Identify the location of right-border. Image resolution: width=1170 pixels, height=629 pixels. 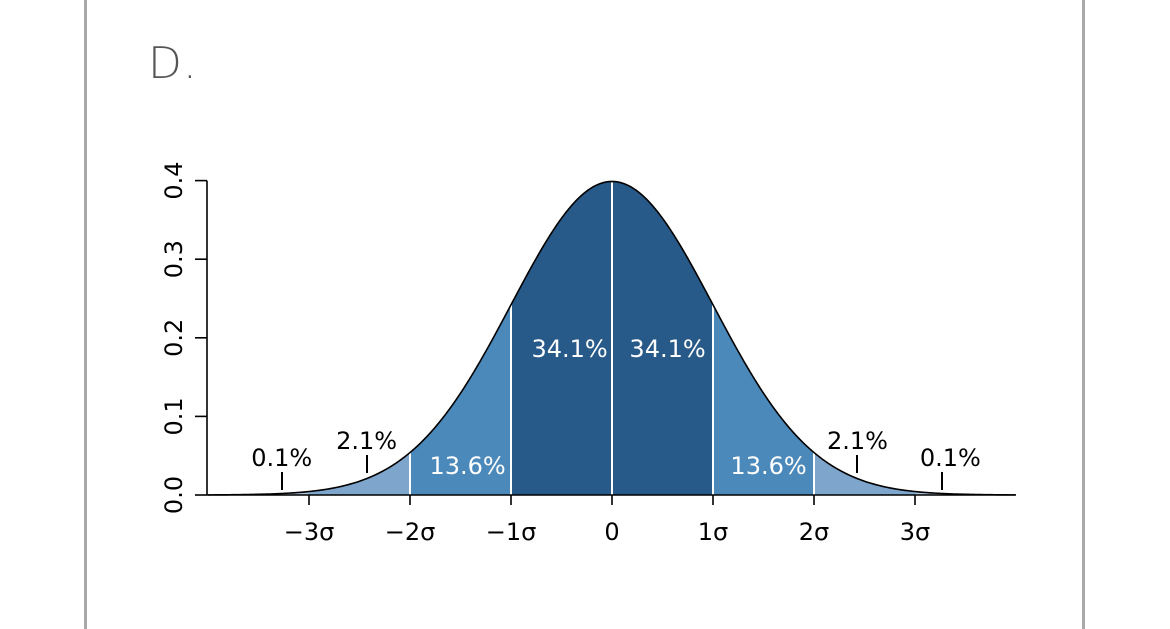
(1083, 314).